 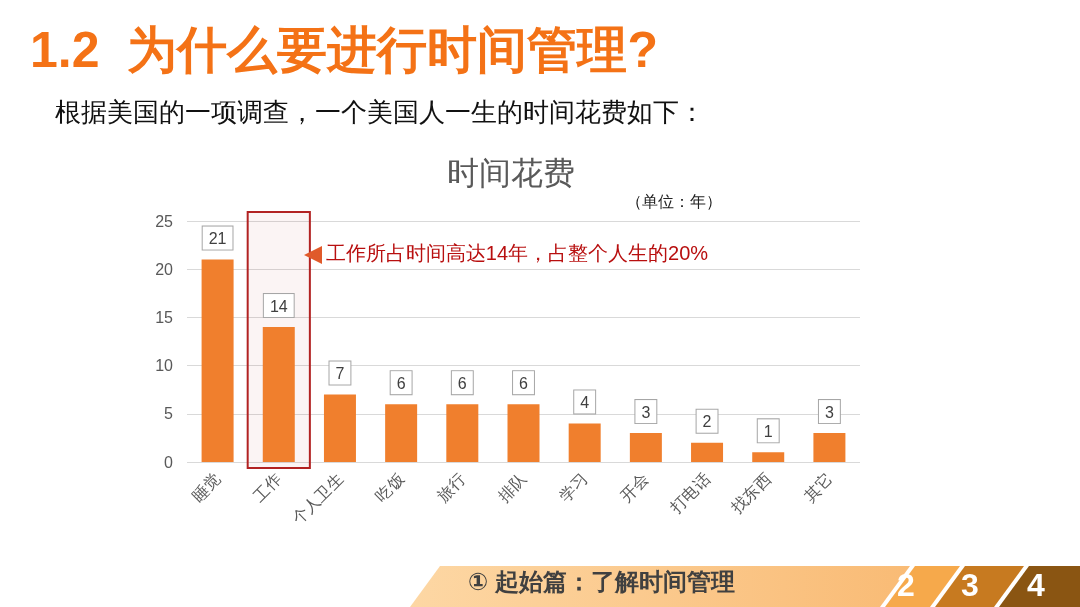 What do you see at coordinates (634, 487) in the screenshot?
I see `x-tick-label: 开会` at bounding box center [634, 487].